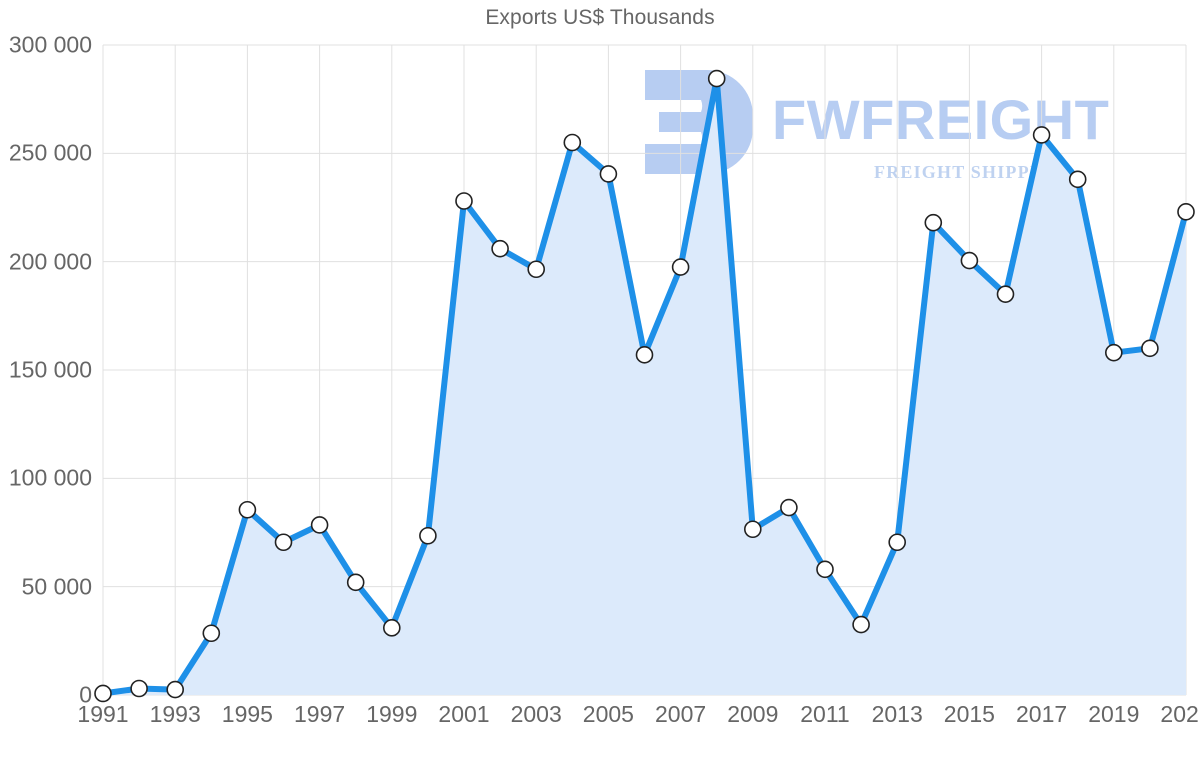 This screenshot has height=763, width=1200. I want to click on x-axis-tick-label: 1995, so click(247, 714).